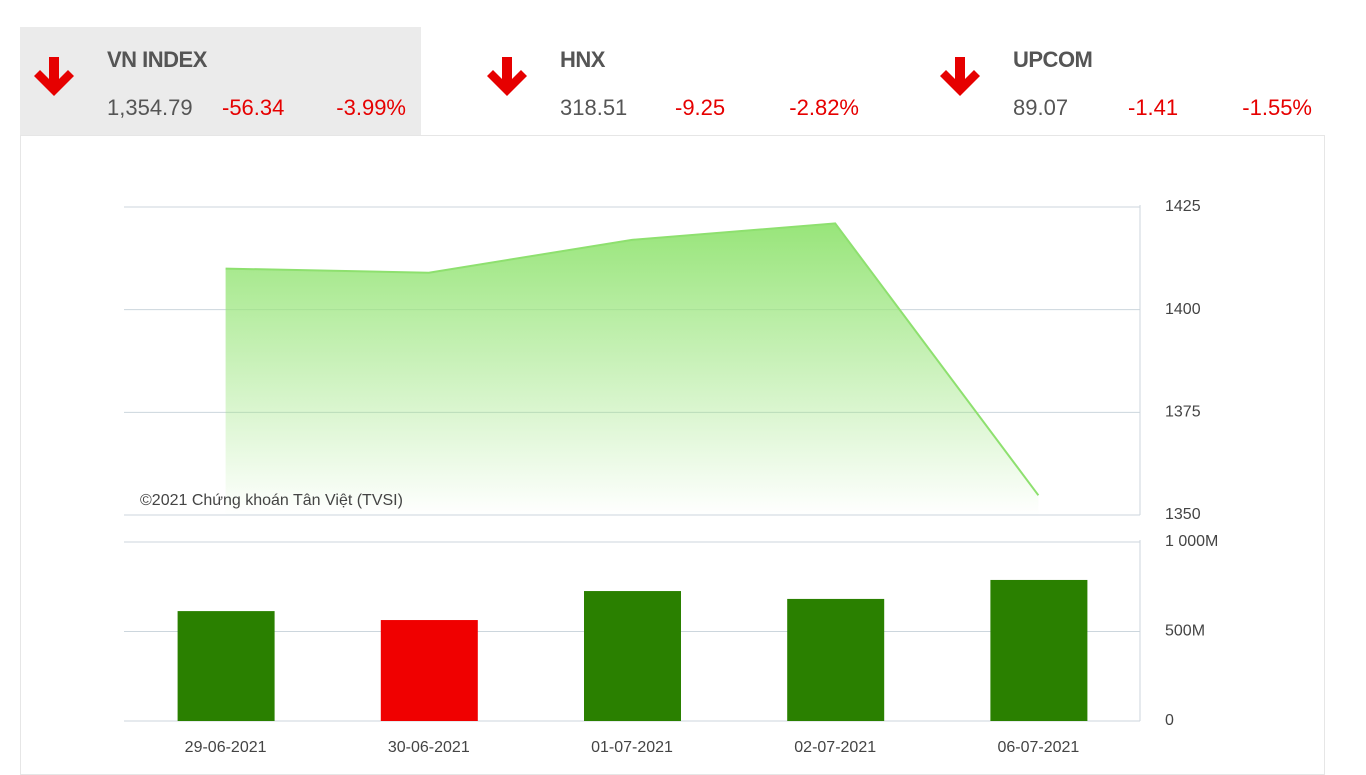  I want to click on y-tick-label: 1400, so click(1183, 309).